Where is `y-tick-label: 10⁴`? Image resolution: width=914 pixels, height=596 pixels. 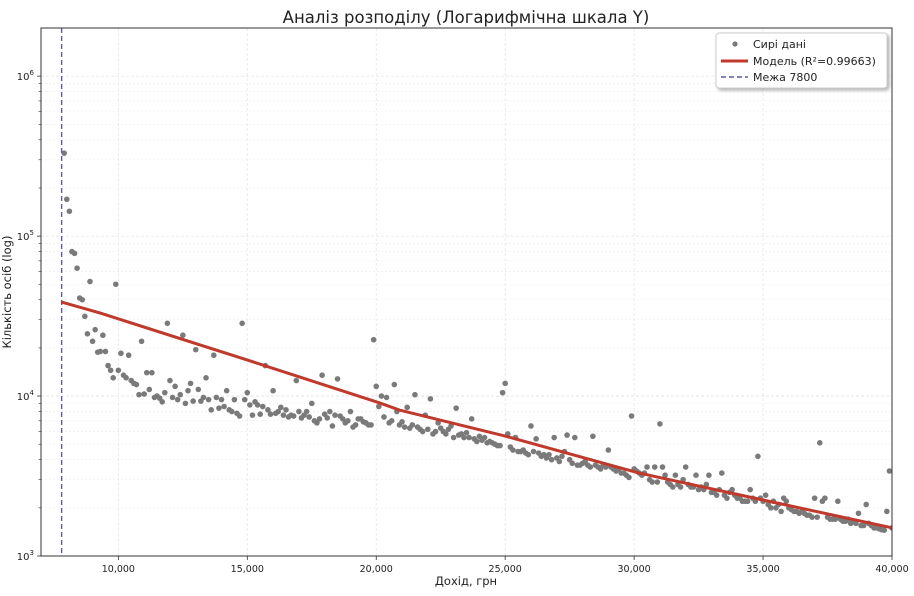
y-tick-label: 10⁴ is located at coordinates (26, 396).